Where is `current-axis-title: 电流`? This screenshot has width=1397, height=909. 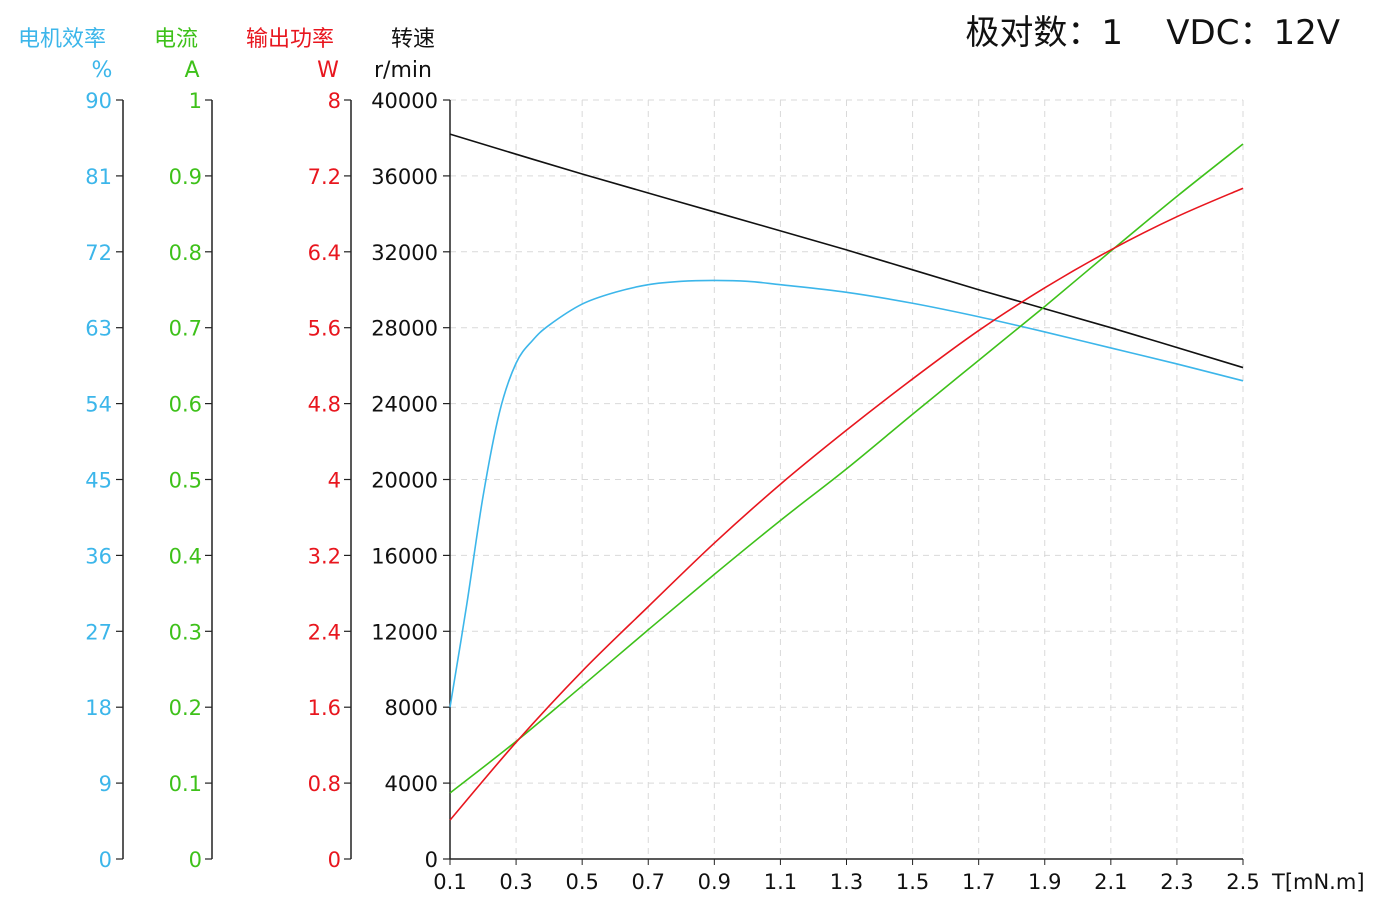
current-axis-title: 电流 is located at coordinates (176, 39).